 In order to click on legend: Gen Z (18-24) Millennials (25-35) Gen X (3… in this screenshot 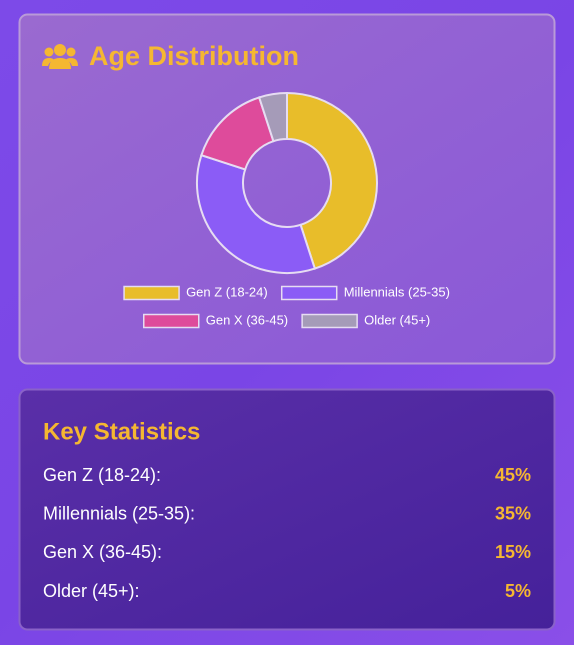, I will do `click(286, 306)`.